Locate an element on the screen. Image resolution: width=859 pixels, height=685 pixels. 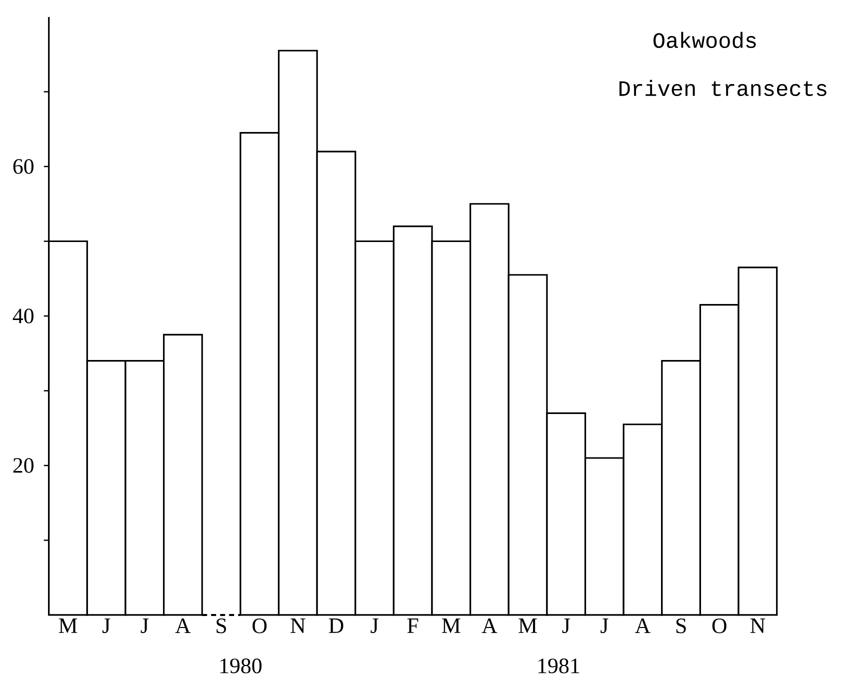
text: 1980 is located at coordinates (241, 666).